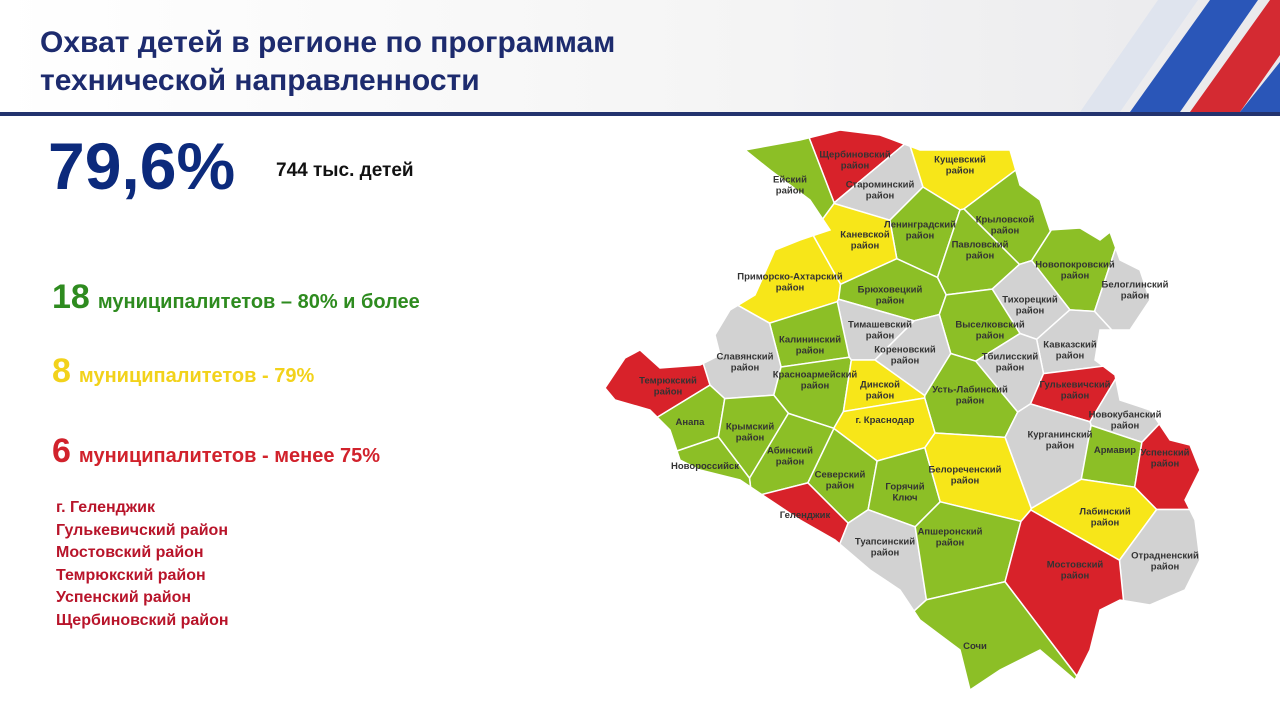 Image resolution: width=1280 pixels, height=703 pixels. What do you see at coordinates (1059, 441) in the screenshot?
I see `region-label: Курганинский район` at bounding box center [1059, 441].